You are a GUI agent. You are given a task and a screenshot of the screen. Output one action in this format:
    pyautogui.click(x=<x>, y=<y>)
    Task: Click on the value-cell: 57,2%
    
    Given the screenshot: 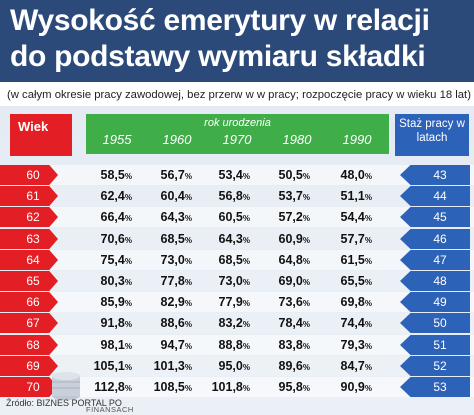 What is the action you would take?
    pyautogui.click(x=294, y=217)
    